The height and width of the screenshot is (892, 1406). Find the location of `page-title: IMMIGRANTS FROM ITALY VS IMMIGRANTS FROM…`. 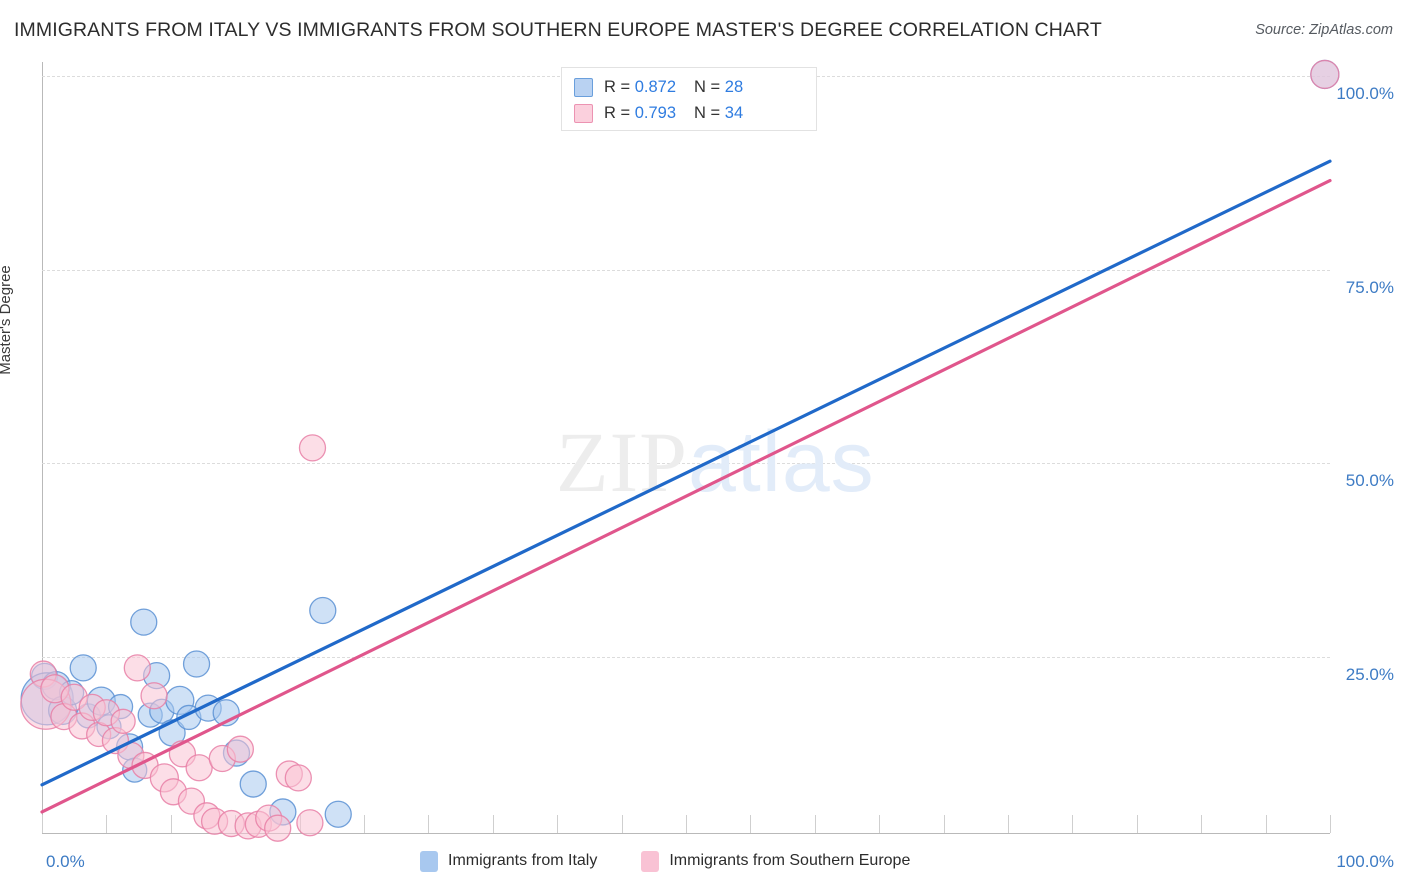

page-title: IMMIGRANTS FROM ITALY VS IMMIGRANTS FROM… is located at coordinates (558, 30).